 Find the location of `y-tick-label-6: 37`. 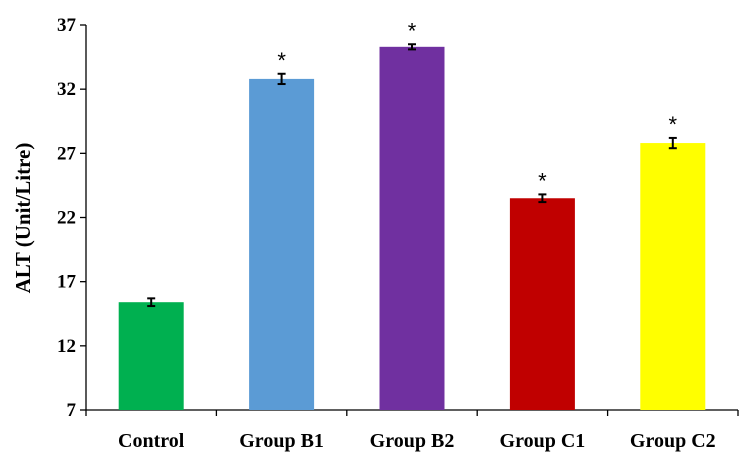

y-tick-label-6: 37 is located at coordinates (67, 25).